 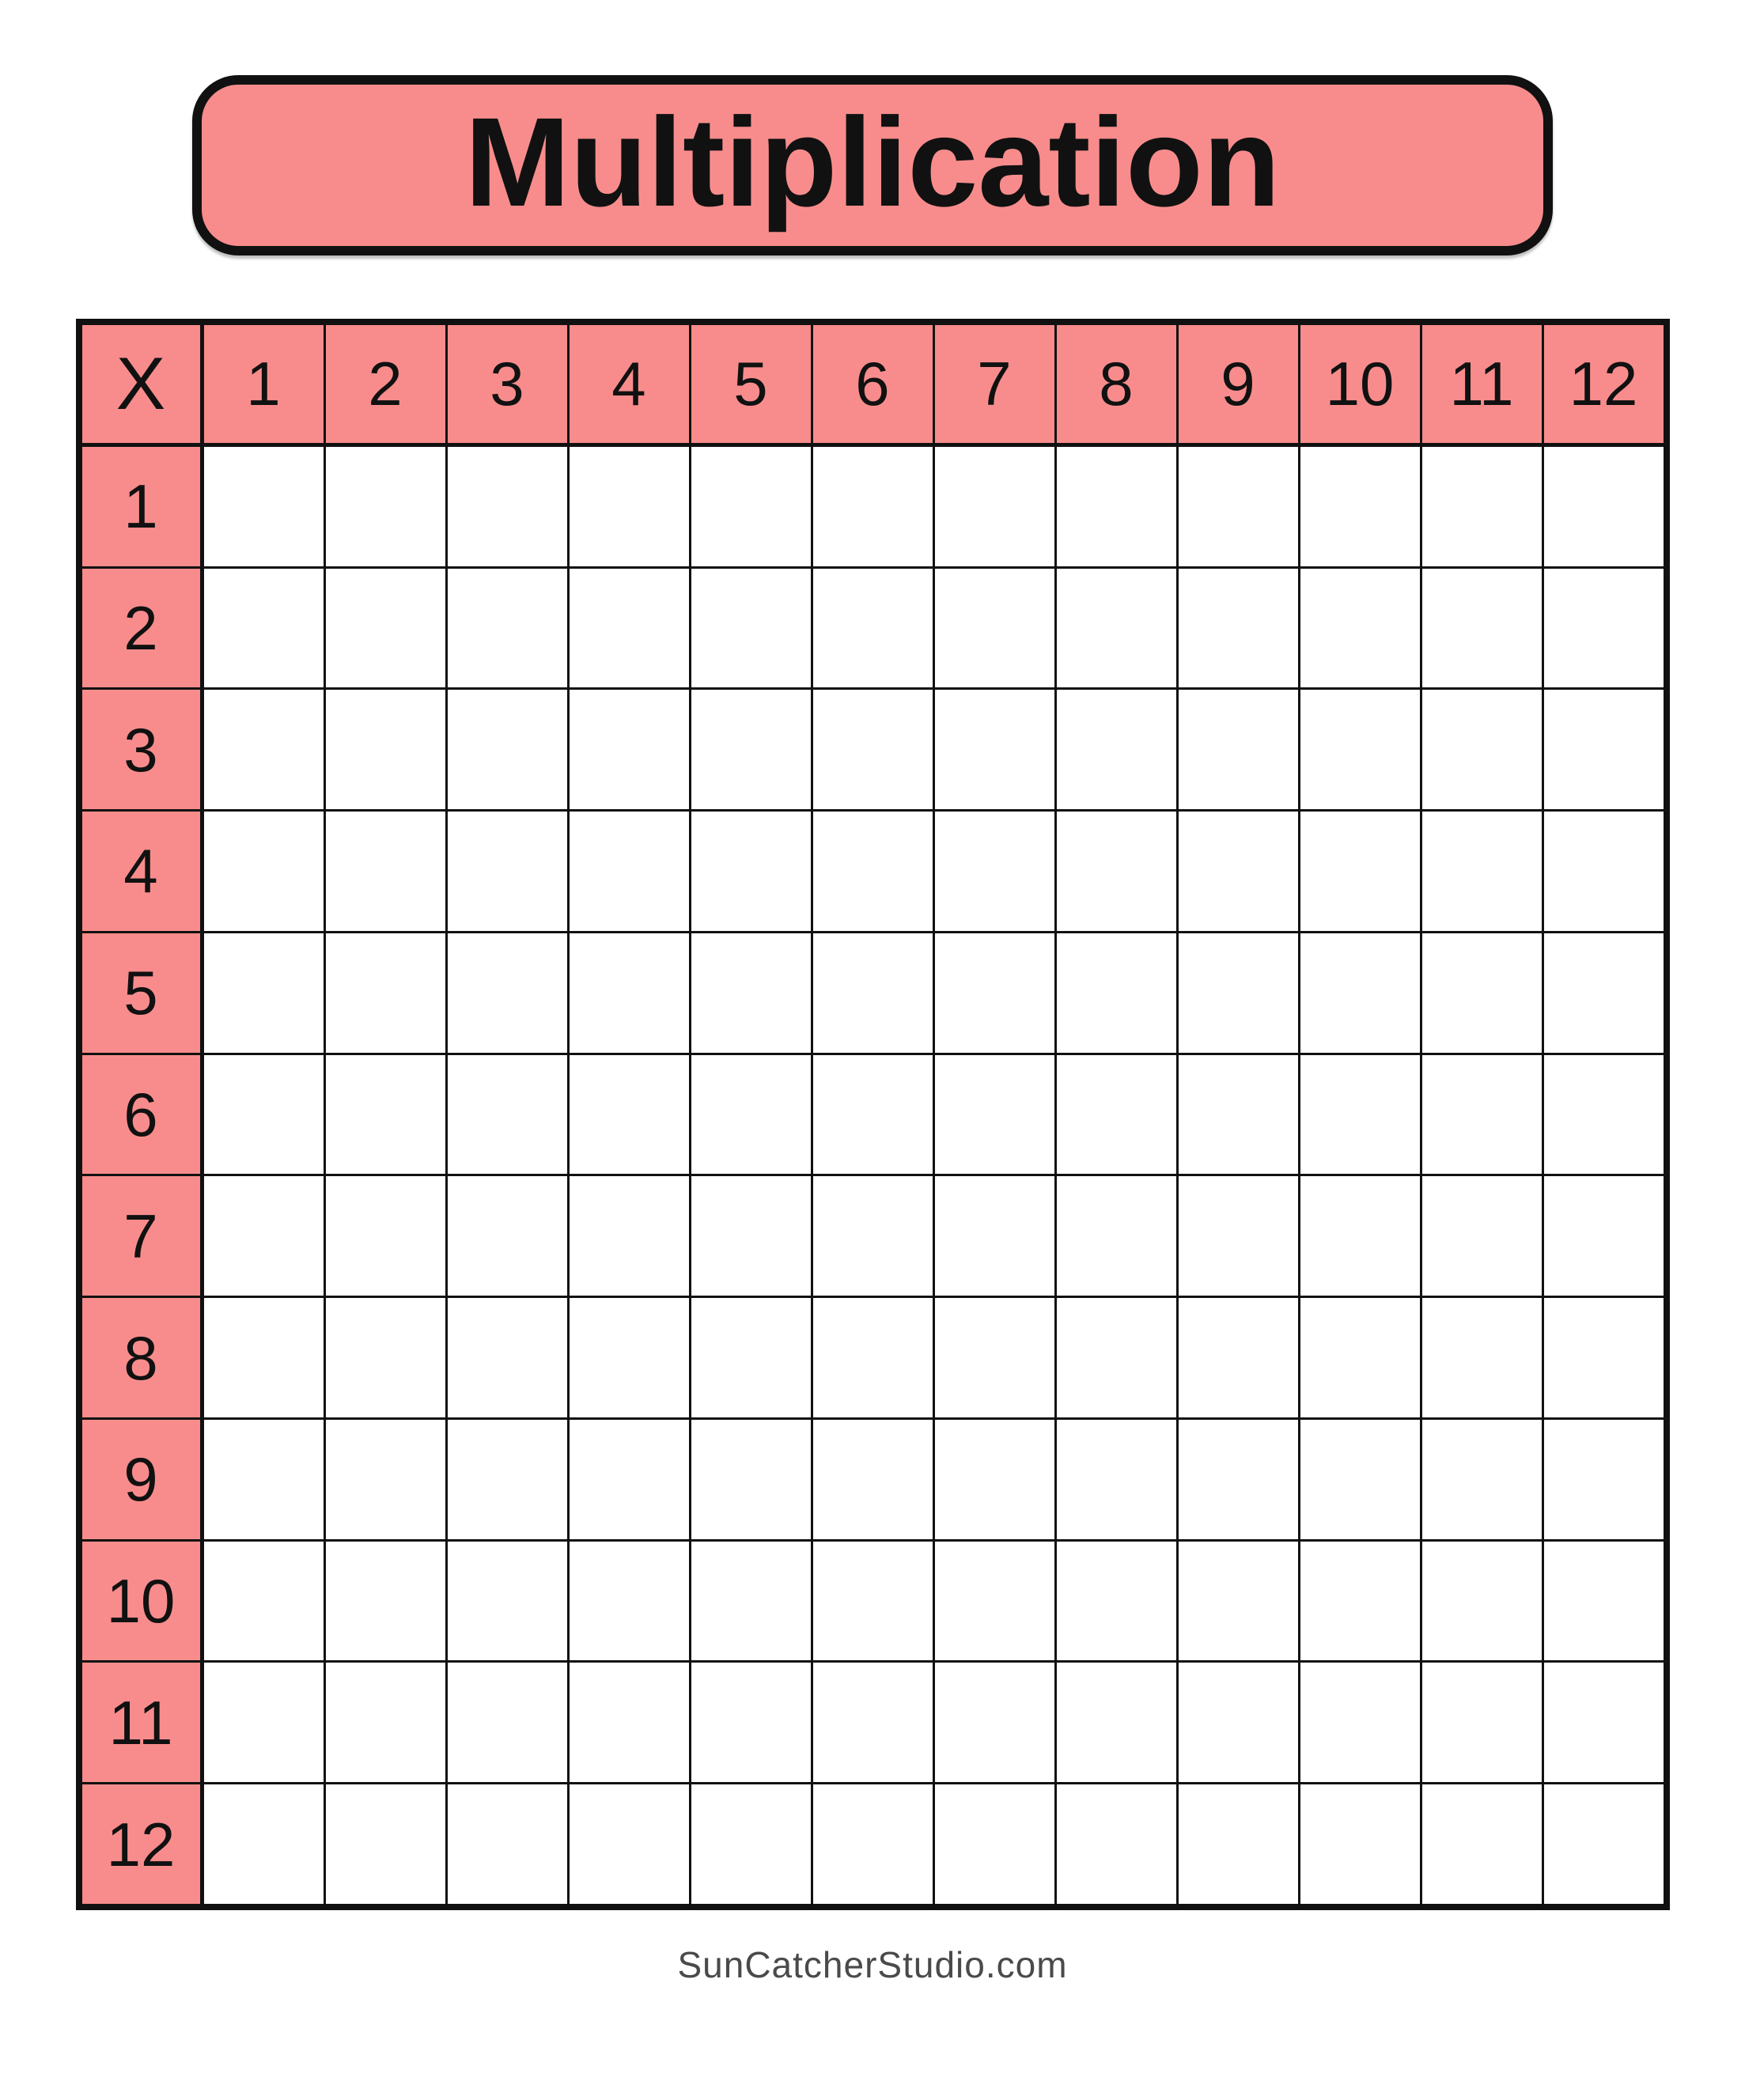 I want to click on column-header-5: 5, so click(x=751, y=385).